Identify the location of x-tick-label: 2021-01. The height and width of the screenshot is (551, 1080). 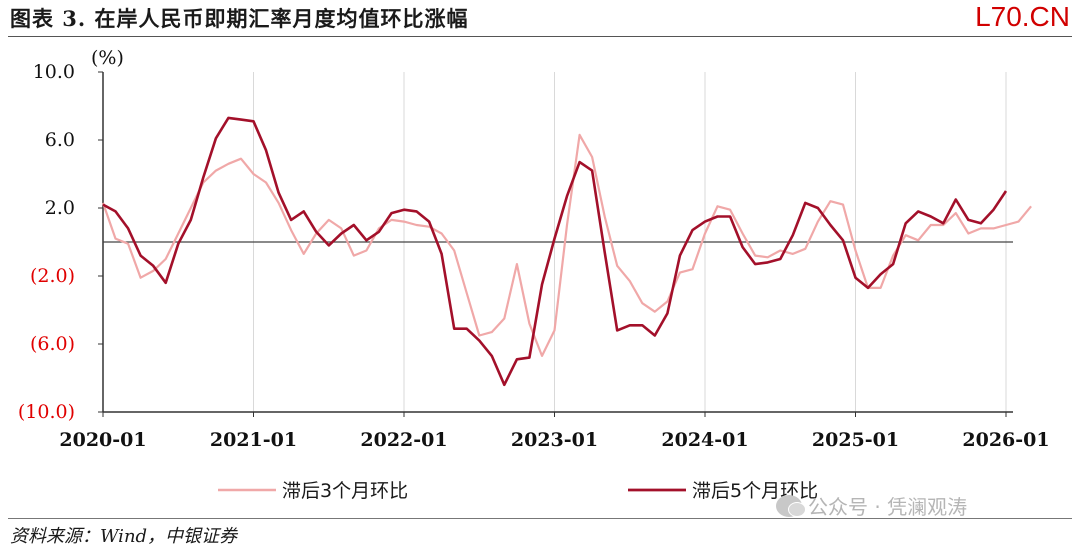
(253, 440).